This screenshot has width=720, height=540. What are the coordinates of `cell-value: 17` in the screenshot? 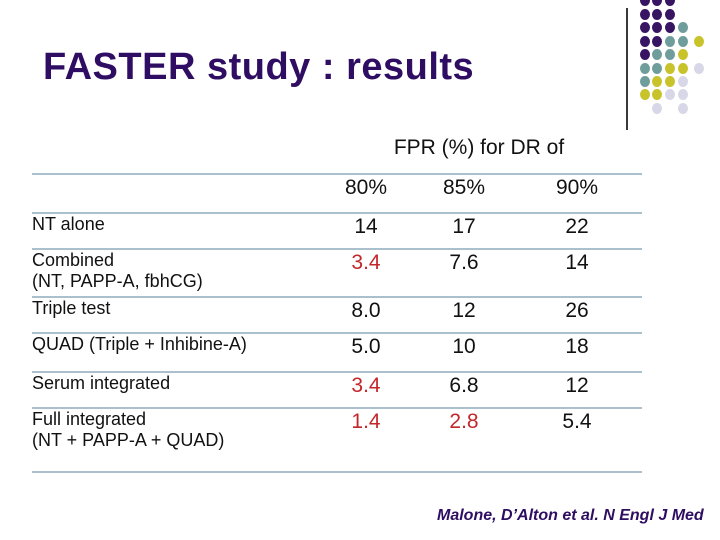 It's located at (464, 231).